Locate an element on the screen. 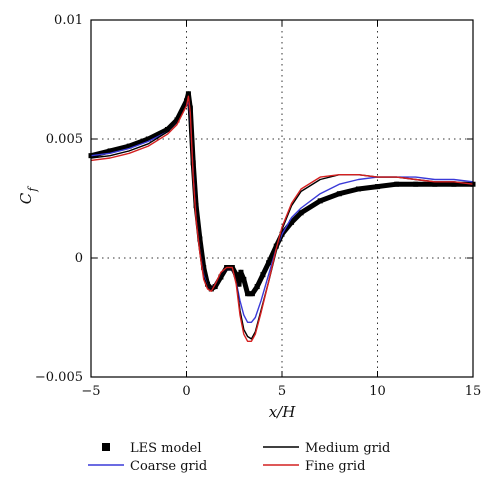  y-tick-label: 0.01 is located at coordinates (68, 20).